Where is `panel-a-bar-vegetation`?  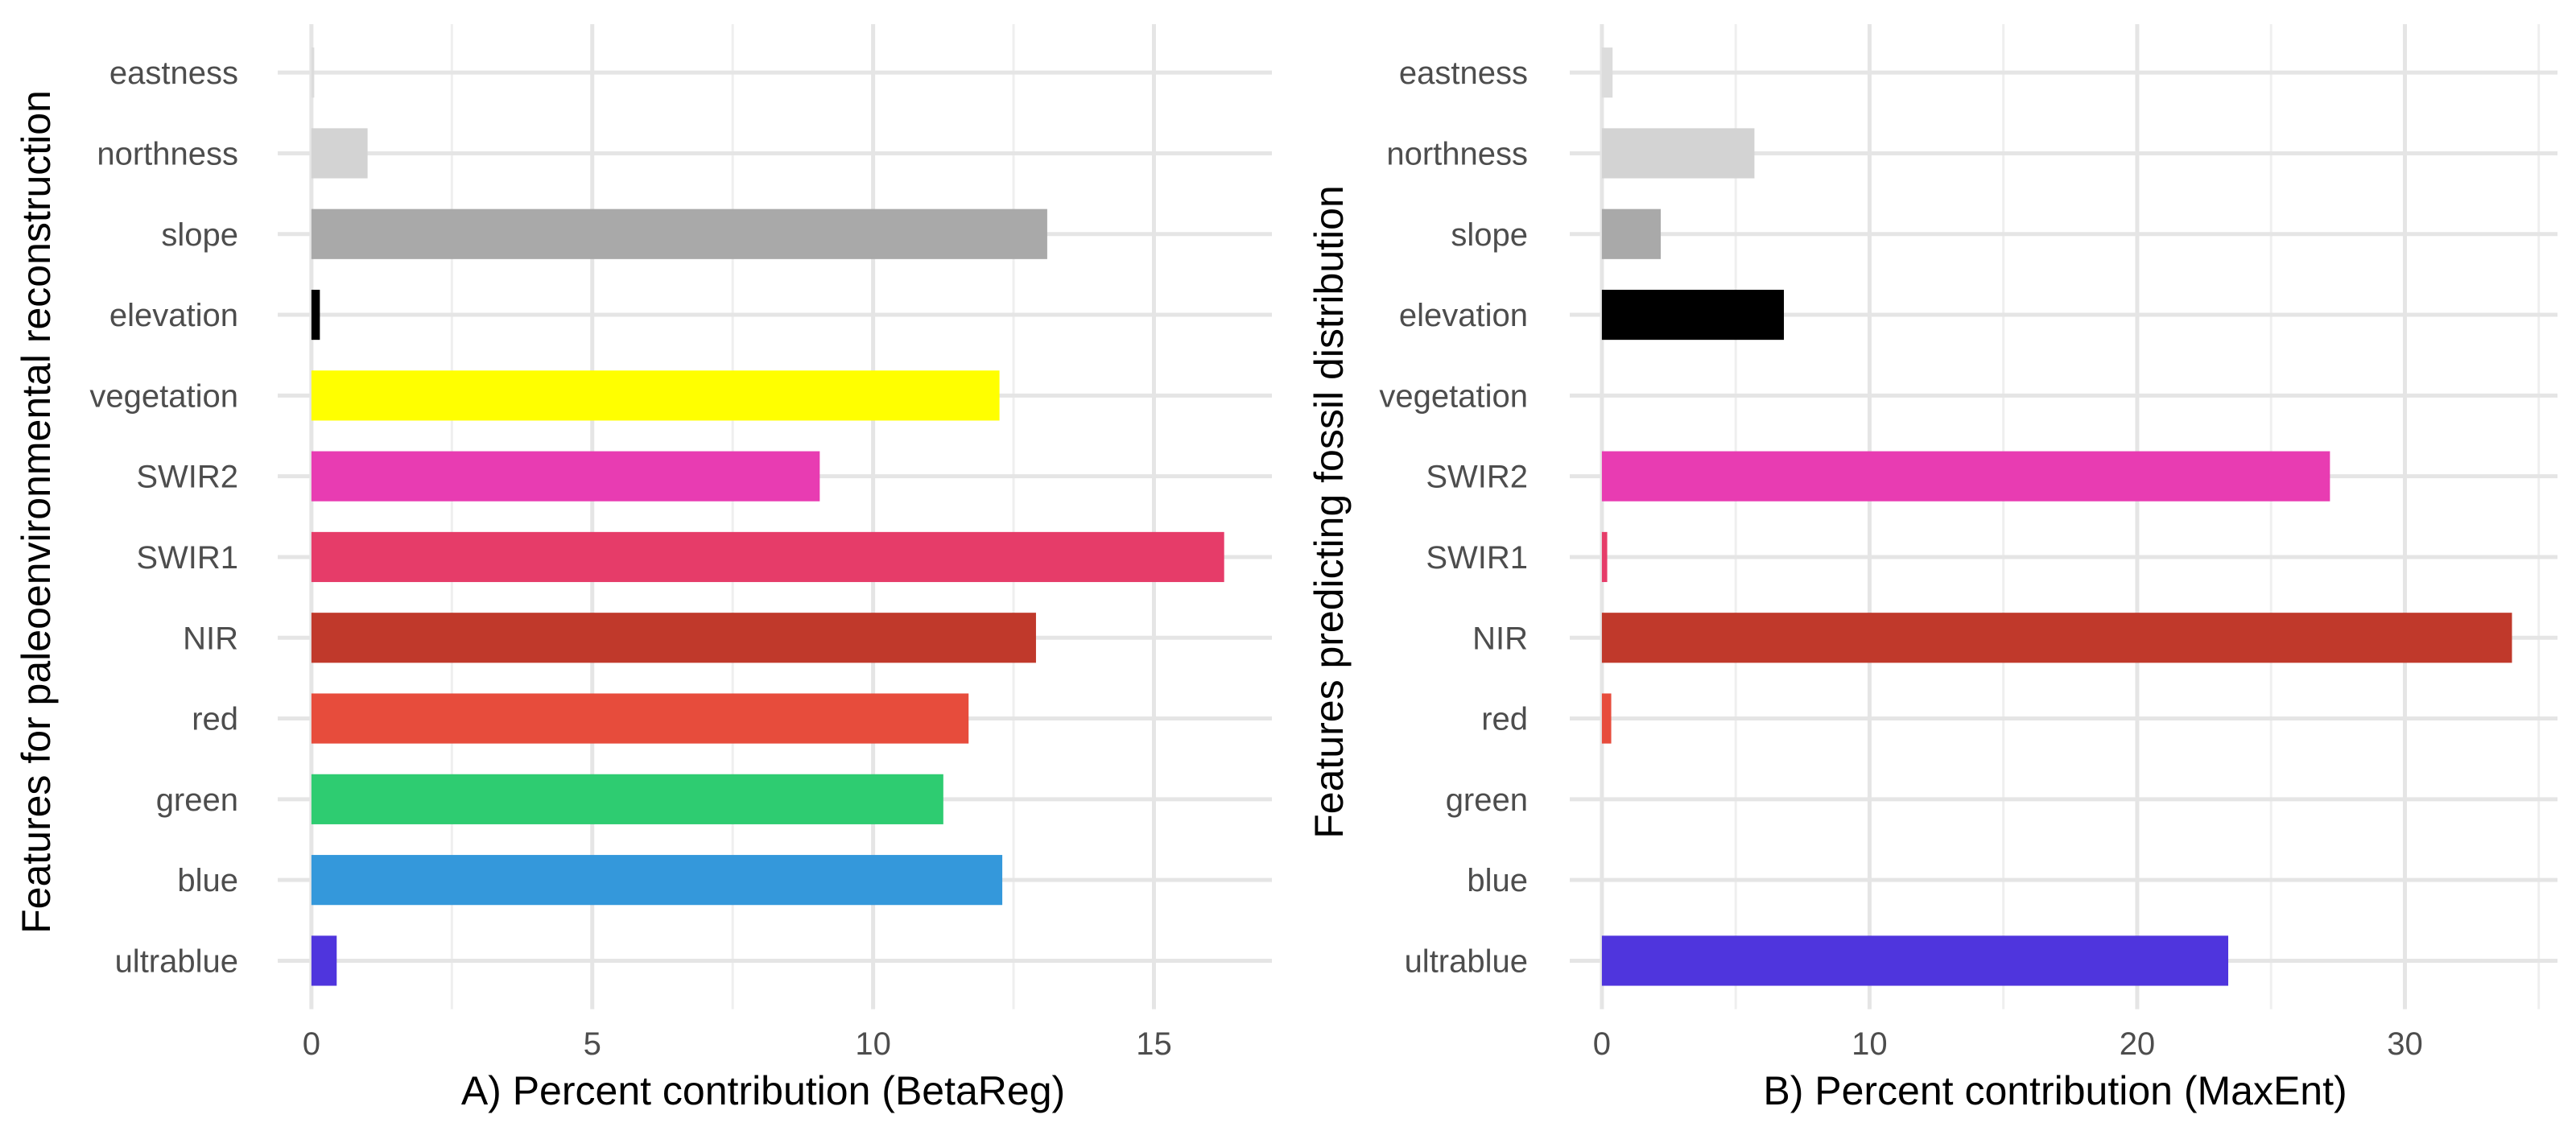 panel-a-bar-vegetation is located at coordinates (655, 395).